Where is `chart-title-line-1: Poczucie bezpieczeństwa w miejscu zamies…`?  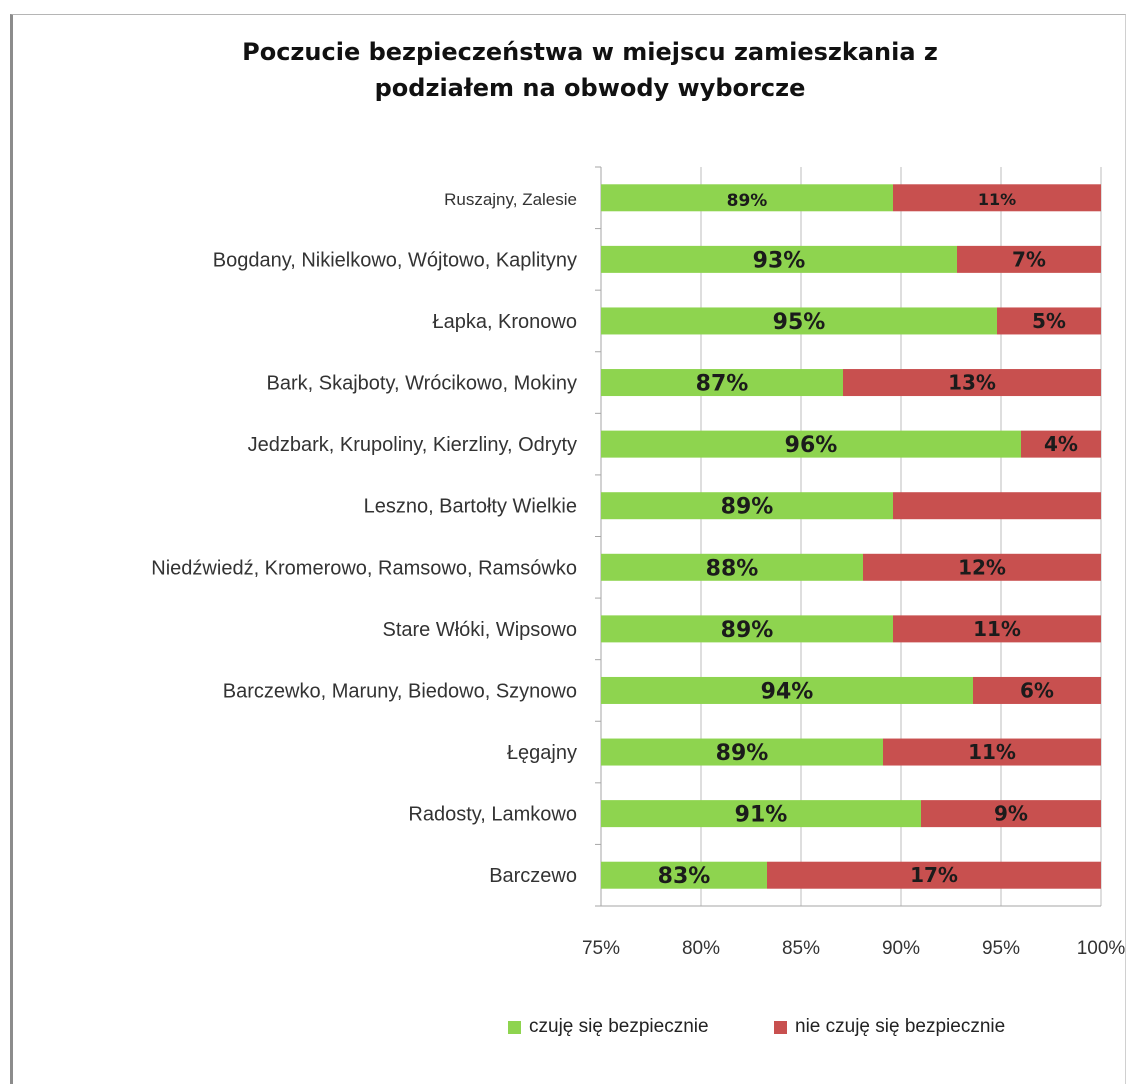
chart-title-line-1: Poczucie bezpieczeństwa w miejscu zamies… is located at coordinates (590, 52).